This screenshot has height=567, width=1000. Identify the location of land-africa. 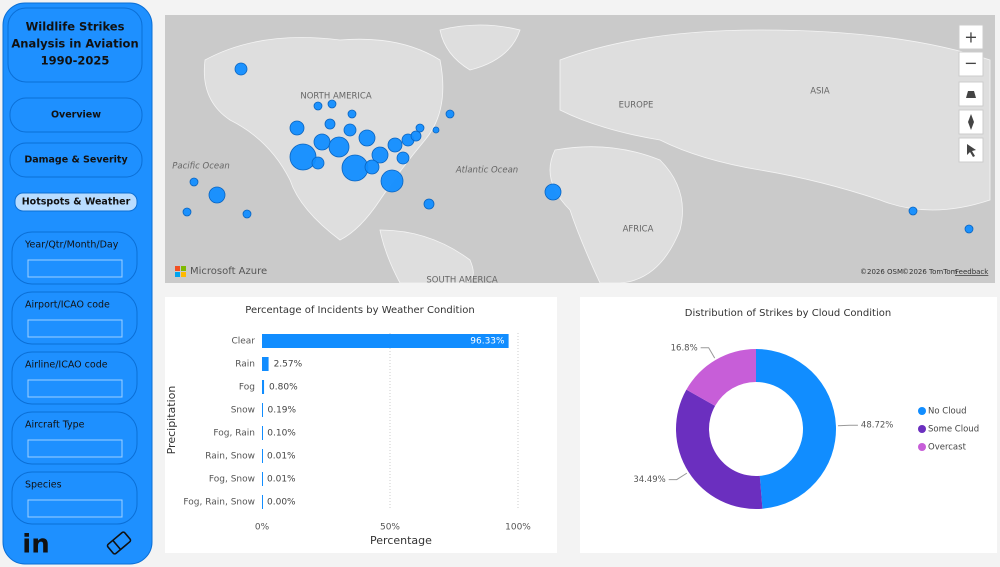
(616, 215).